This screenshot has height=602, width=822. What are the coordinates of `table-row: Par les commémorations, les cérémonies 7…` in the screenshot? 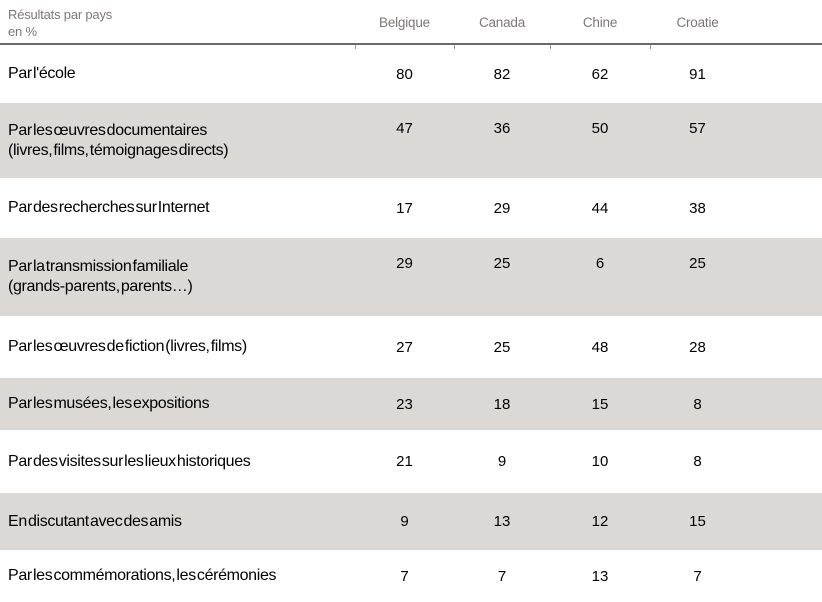 It's located at (411, 576).